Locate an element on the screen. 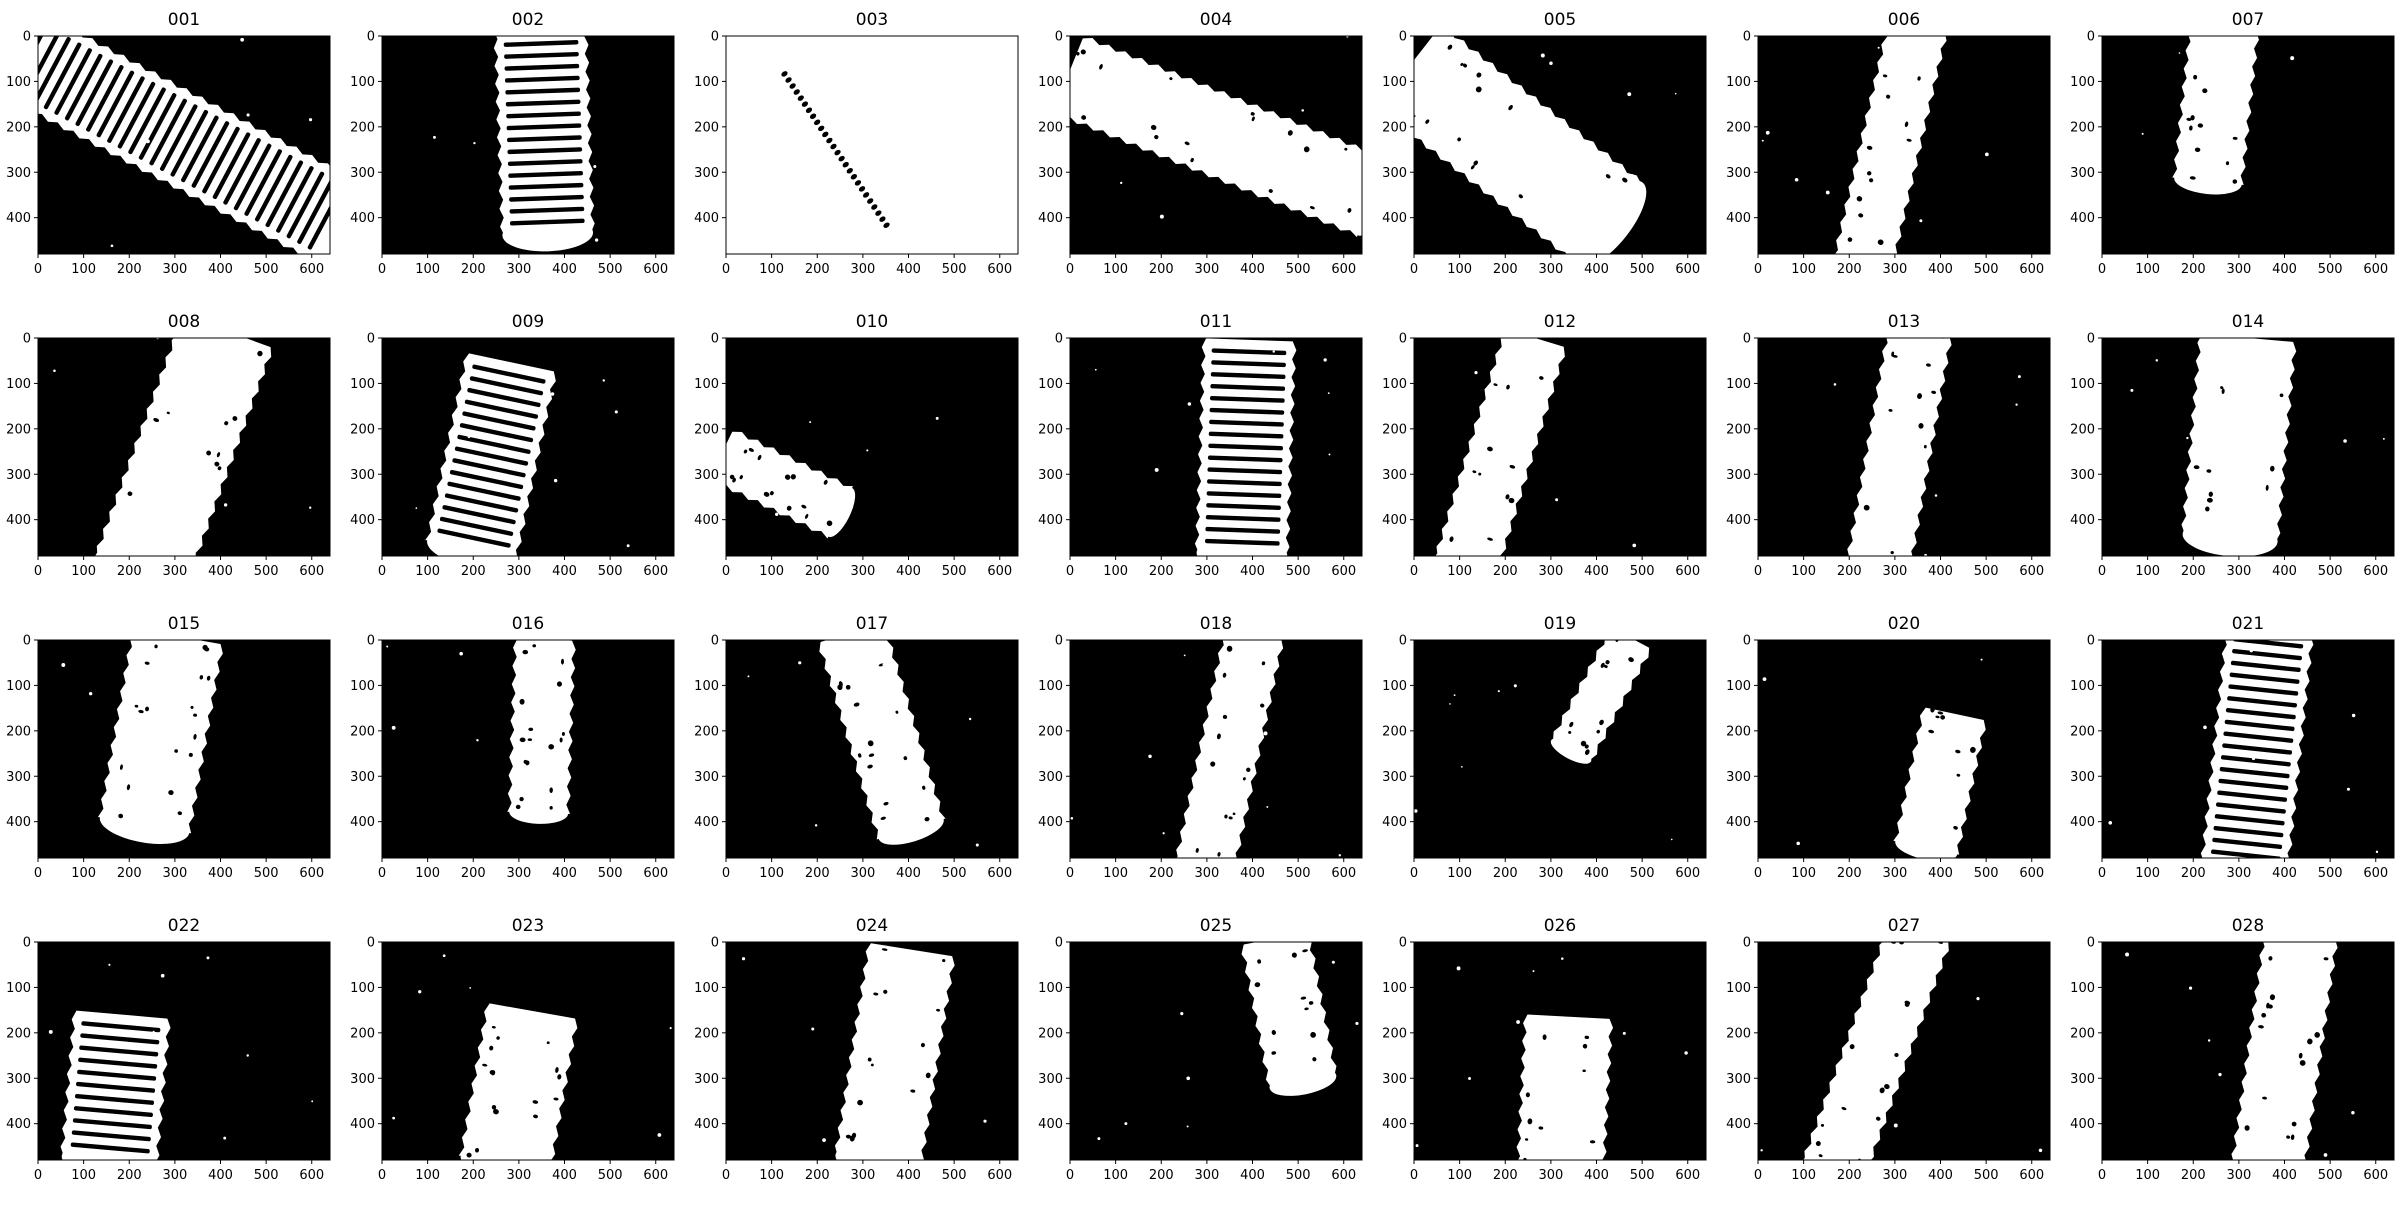  panel-026: 026 0 100 200 300 400 500 600 0 100 200 300 400 is located at coordinates (1546, 1056).